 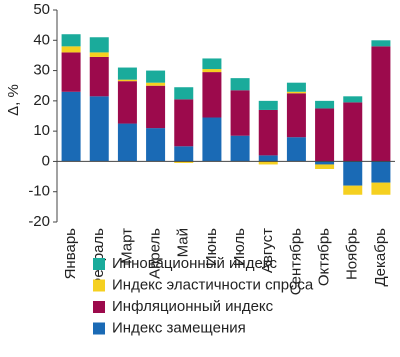 What do you see at coordinates (41, 9) in the screenshot?
I see `y-tick-label: 50` at bounding box center [41, 9].